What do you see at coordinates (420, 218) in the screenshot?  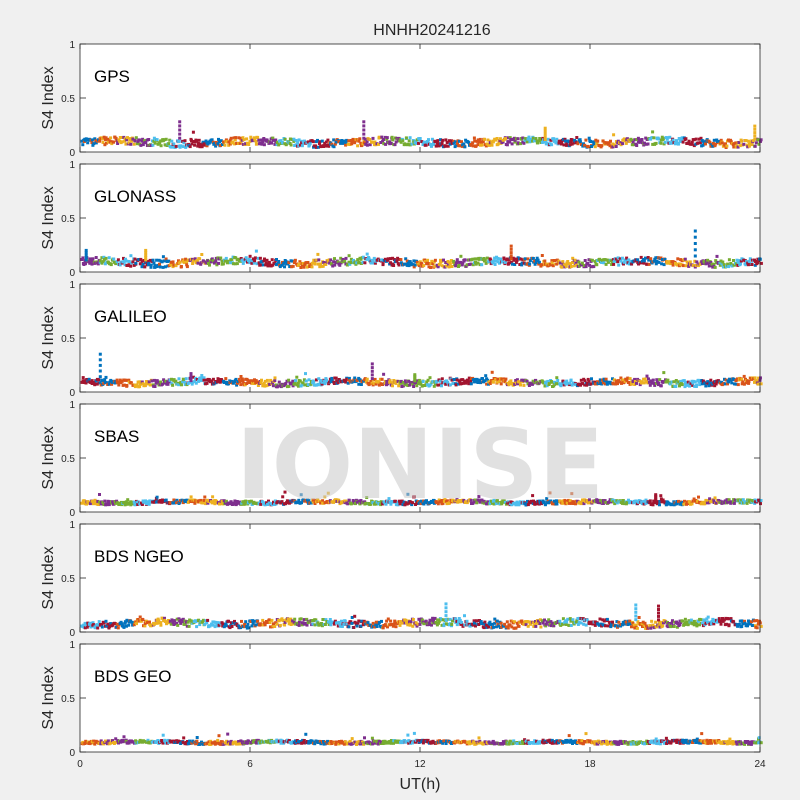 I see `plot-area` at bounding box center [420, 218].